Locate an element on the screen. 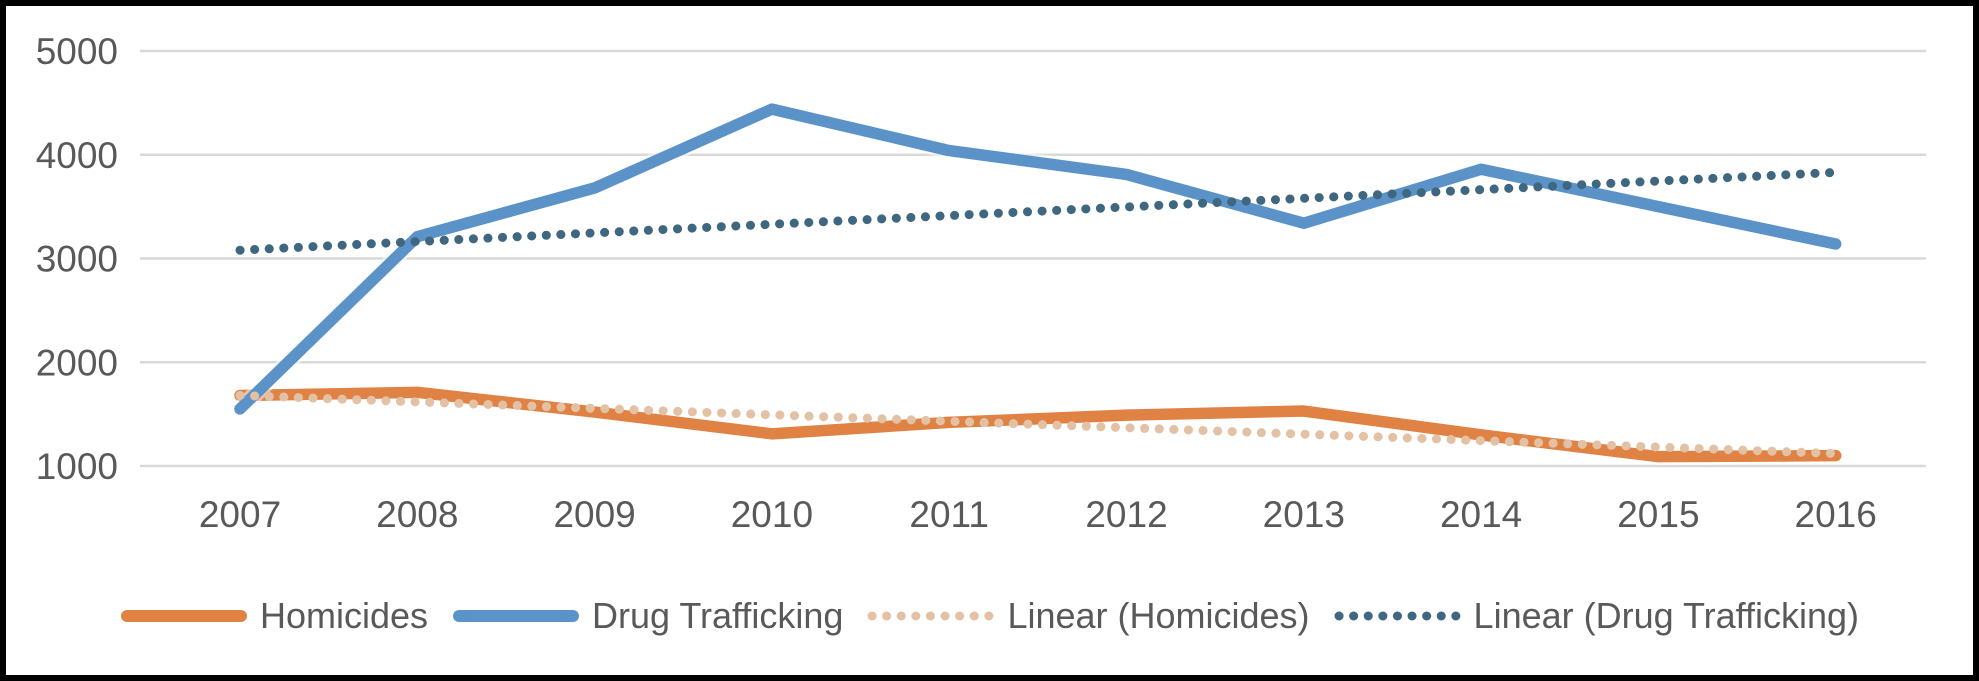 The image size is (1979, 681). x-axis-tick-label: 2013 is located at coordinates (1304, 514).